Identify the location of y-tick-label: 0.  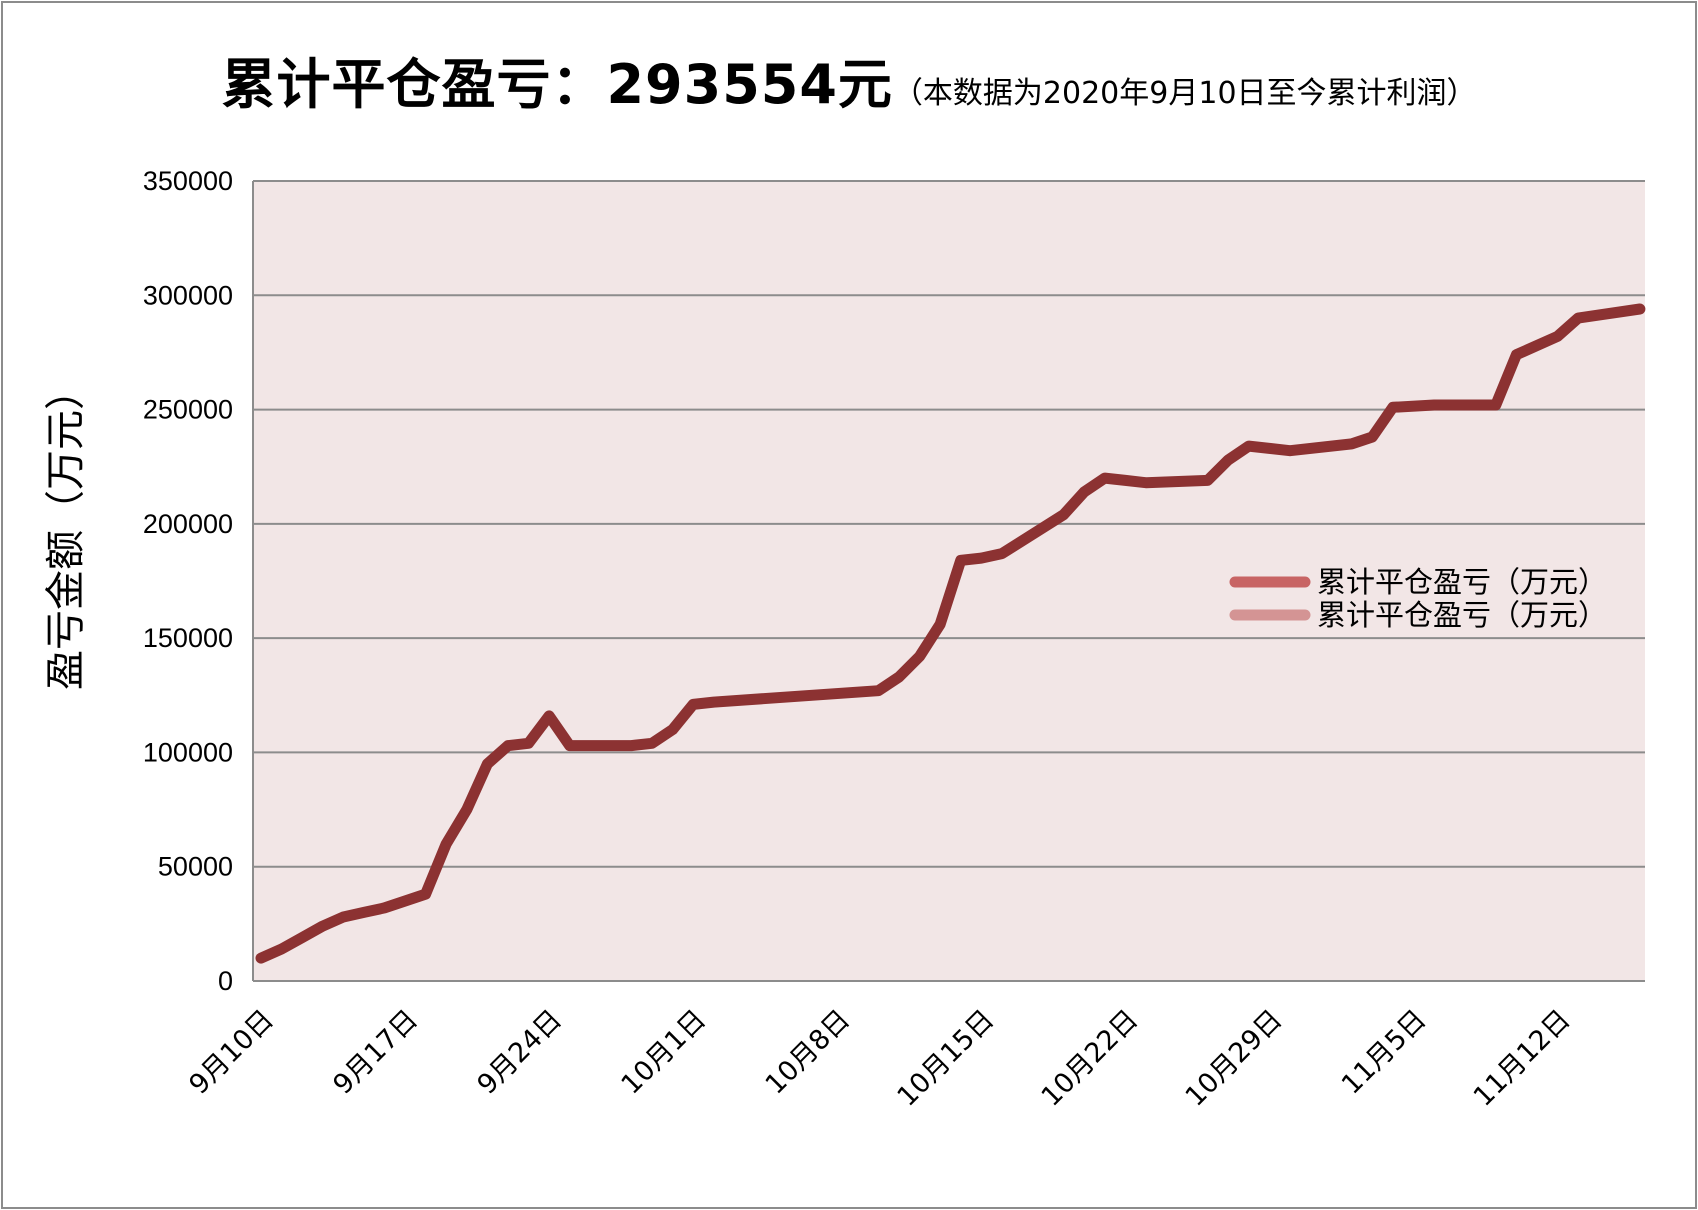
(225, 981).